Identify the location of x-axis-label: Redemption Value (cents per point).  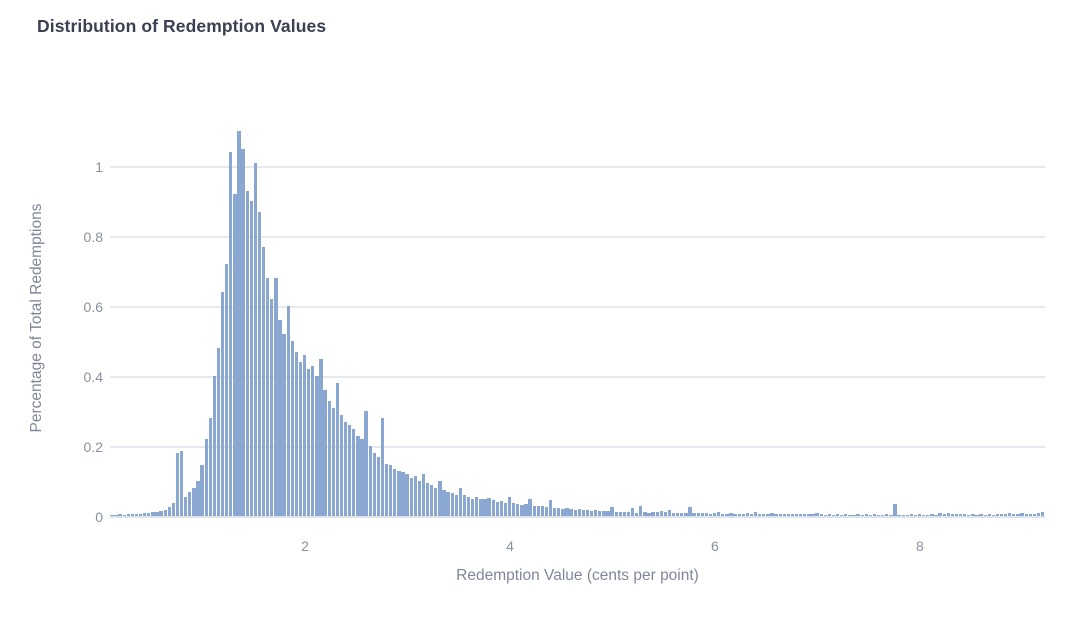
(577, 575).